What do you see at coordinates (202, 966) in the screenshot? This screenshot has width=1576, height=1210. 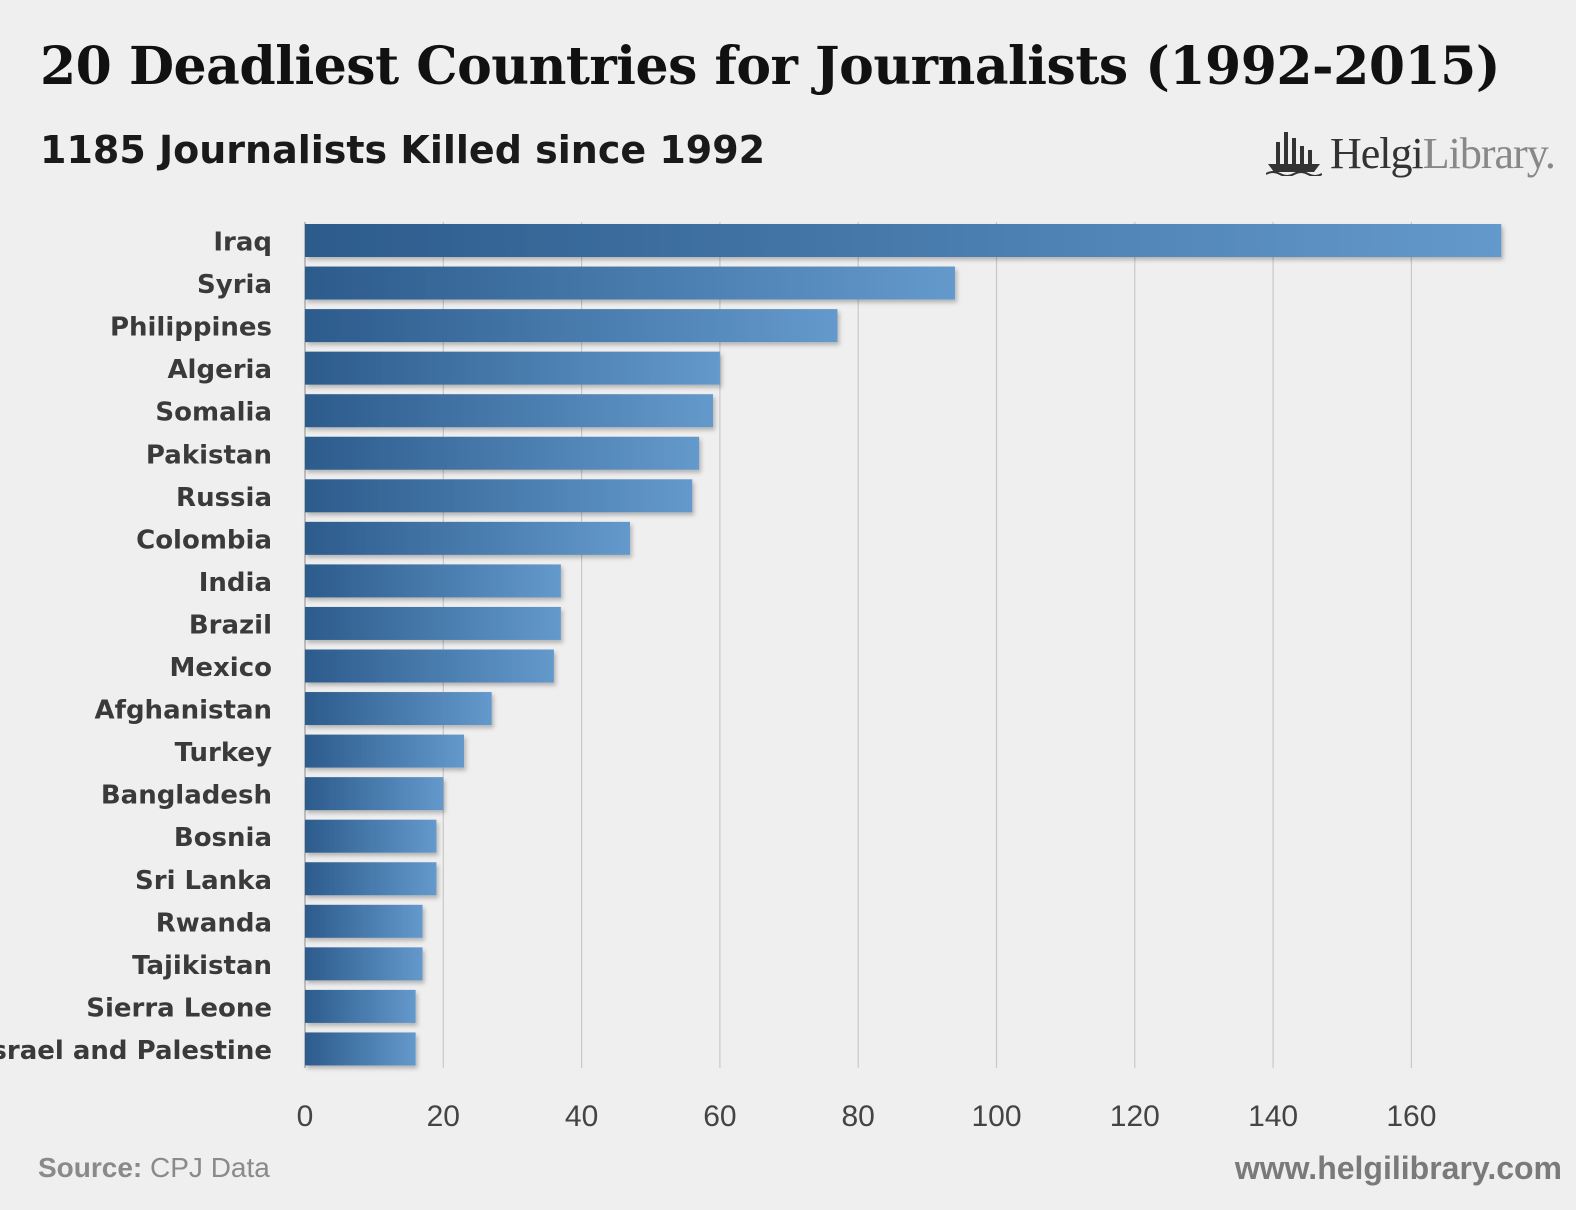 I see `category-label-tajikistan: Tajikistan` at bounding box center [202, 966].